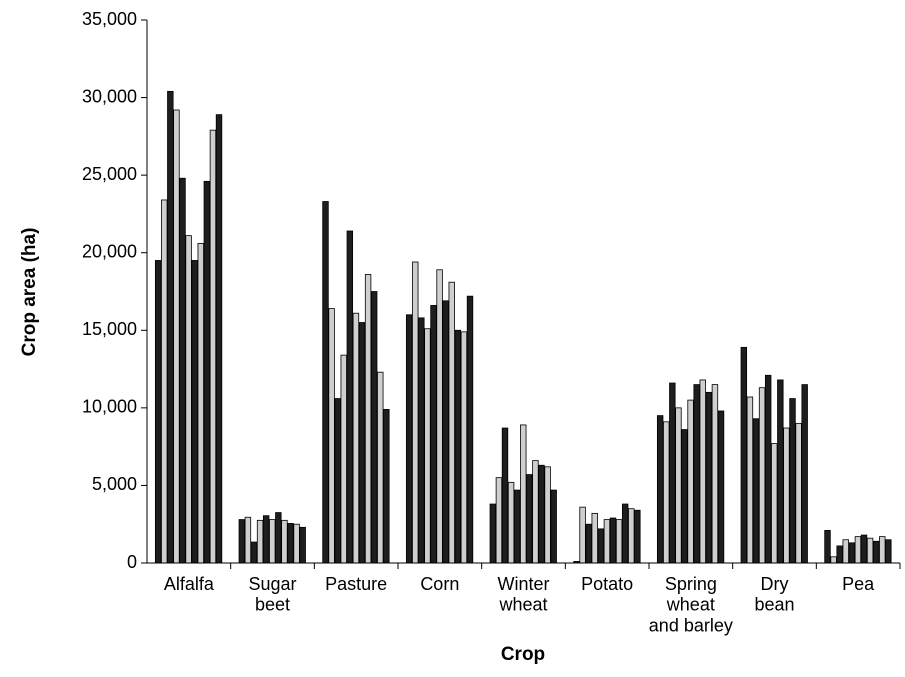 The height and width of the screenshot is (677, 905). I want to click on x-tick-label: Corn, so click(439, 584).